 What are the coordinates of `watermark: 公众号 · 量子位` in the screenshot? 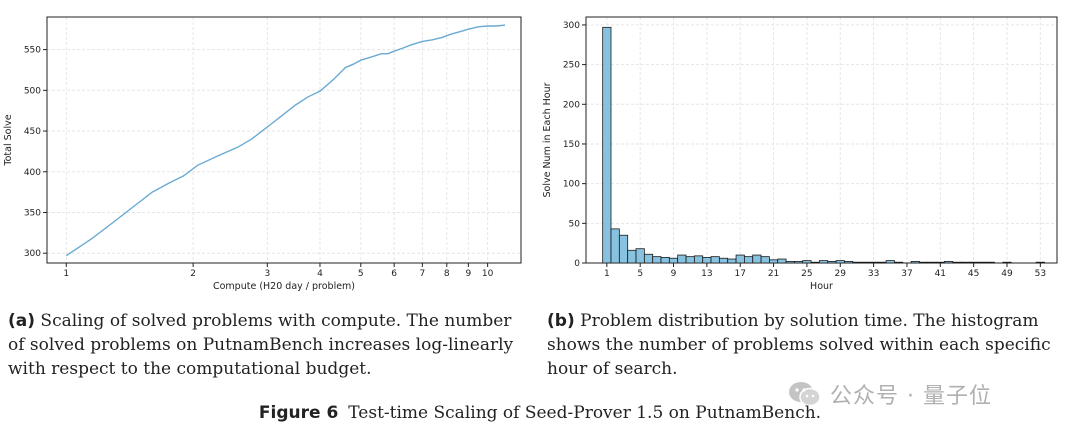 It's located at (890, 396).